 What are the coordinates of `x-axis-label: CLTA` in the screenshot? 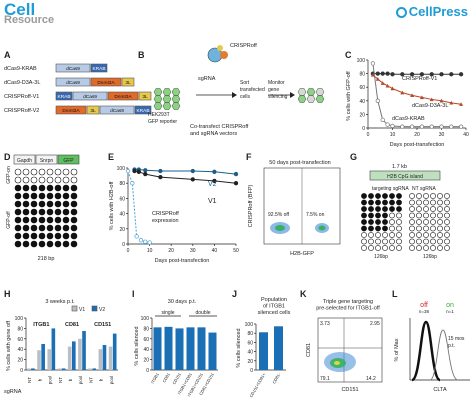 It's located at (440, 390).